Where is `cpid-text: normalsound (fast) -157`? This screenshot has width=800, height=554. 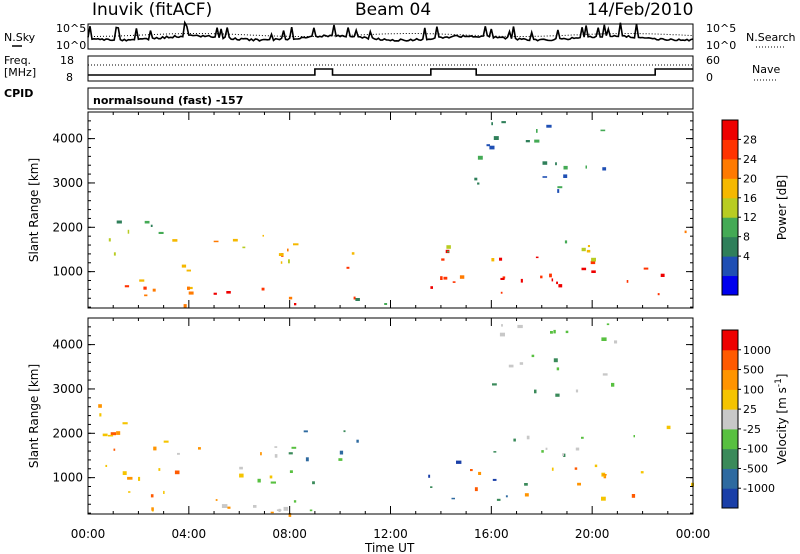
cpid-text: normalsound (fast) -157 is located at coordinates (168, 100).